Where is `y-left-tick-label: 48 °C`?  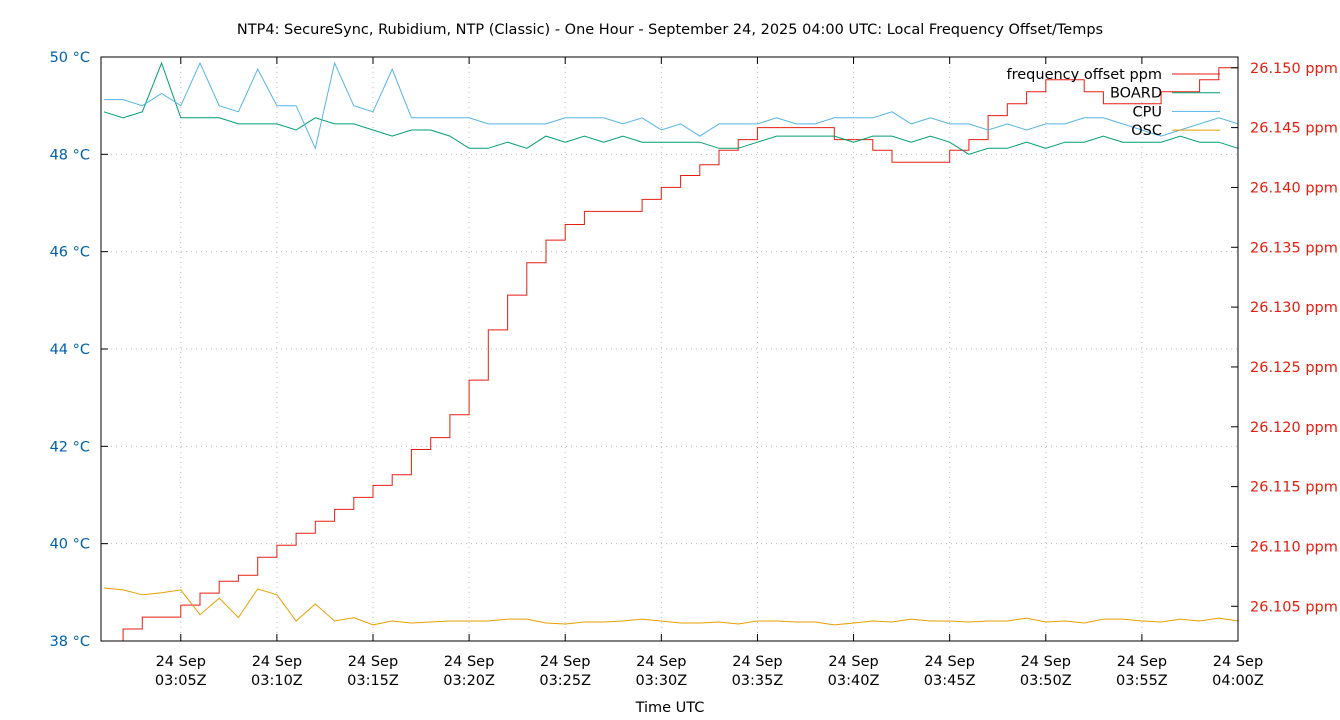 y-left-tick-label: 48 °C is located at coordinates (70, 155).